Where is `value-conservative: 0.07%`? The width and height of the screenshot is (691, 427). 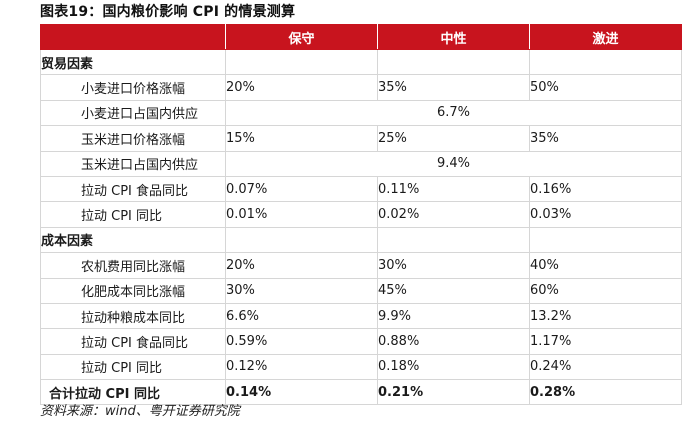
value-conservative: 0.07% is located at coordinates (301, 189).